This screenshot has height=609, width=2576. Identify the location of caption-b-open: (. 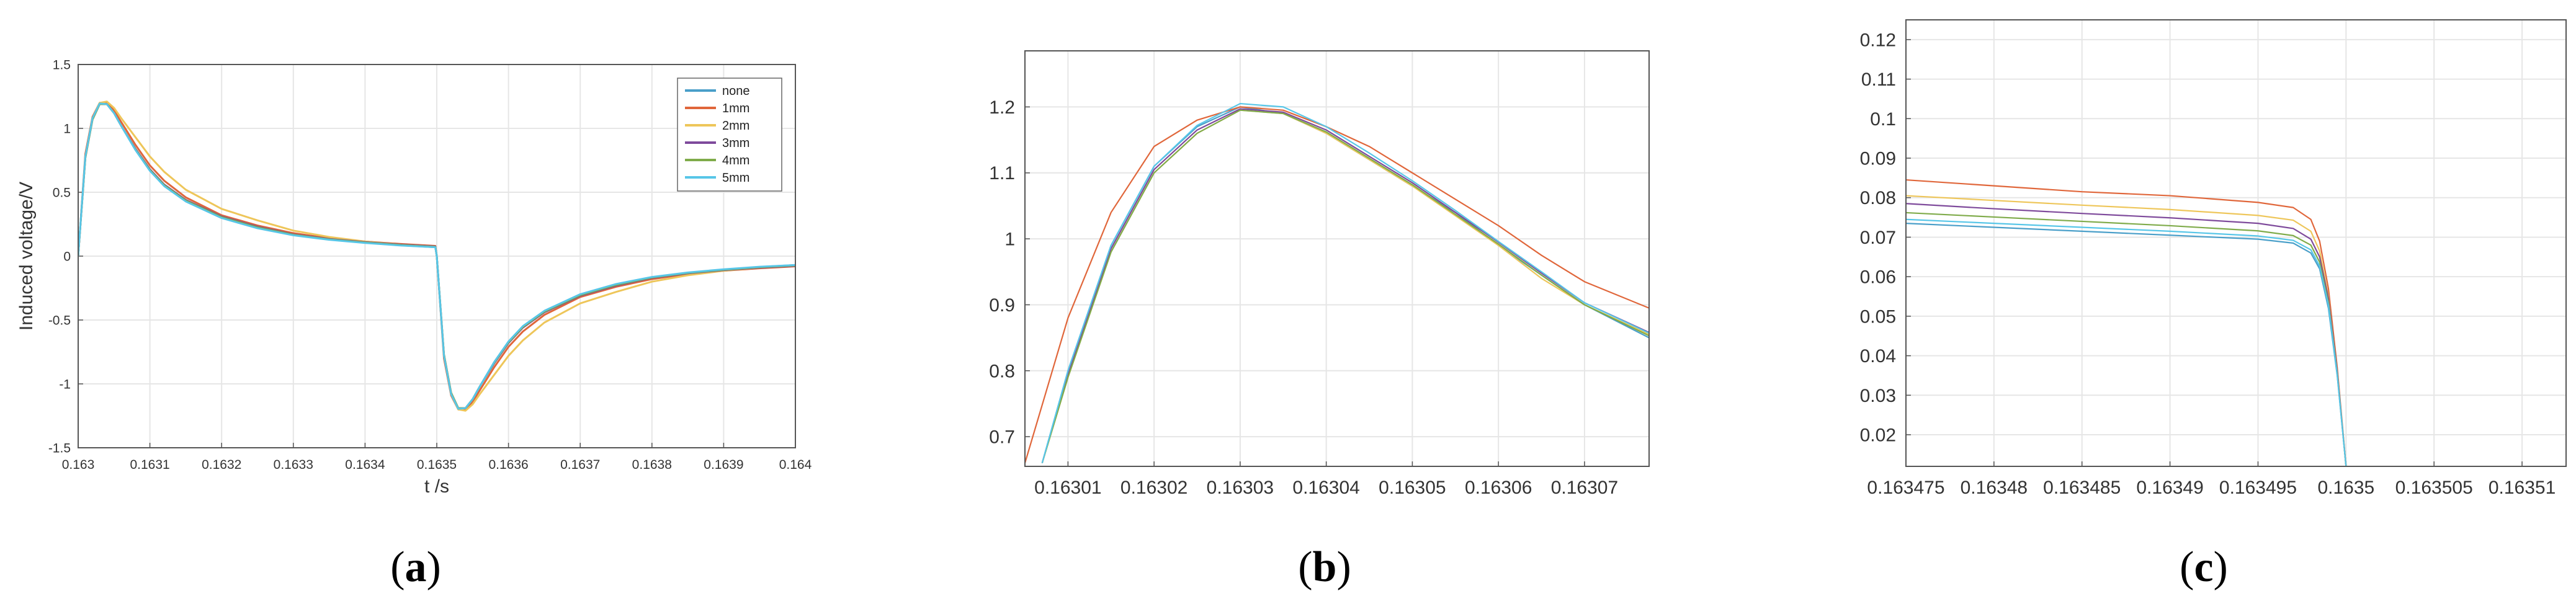
(1305, 567).